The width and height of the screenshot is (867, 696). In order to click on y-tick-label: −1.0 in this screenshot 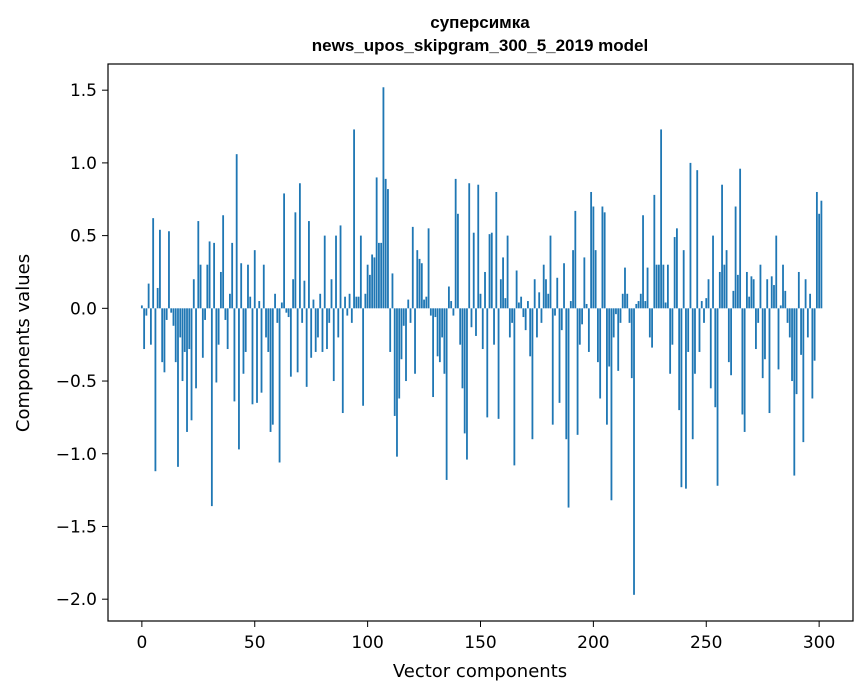, I will do `click(76, 455)`.